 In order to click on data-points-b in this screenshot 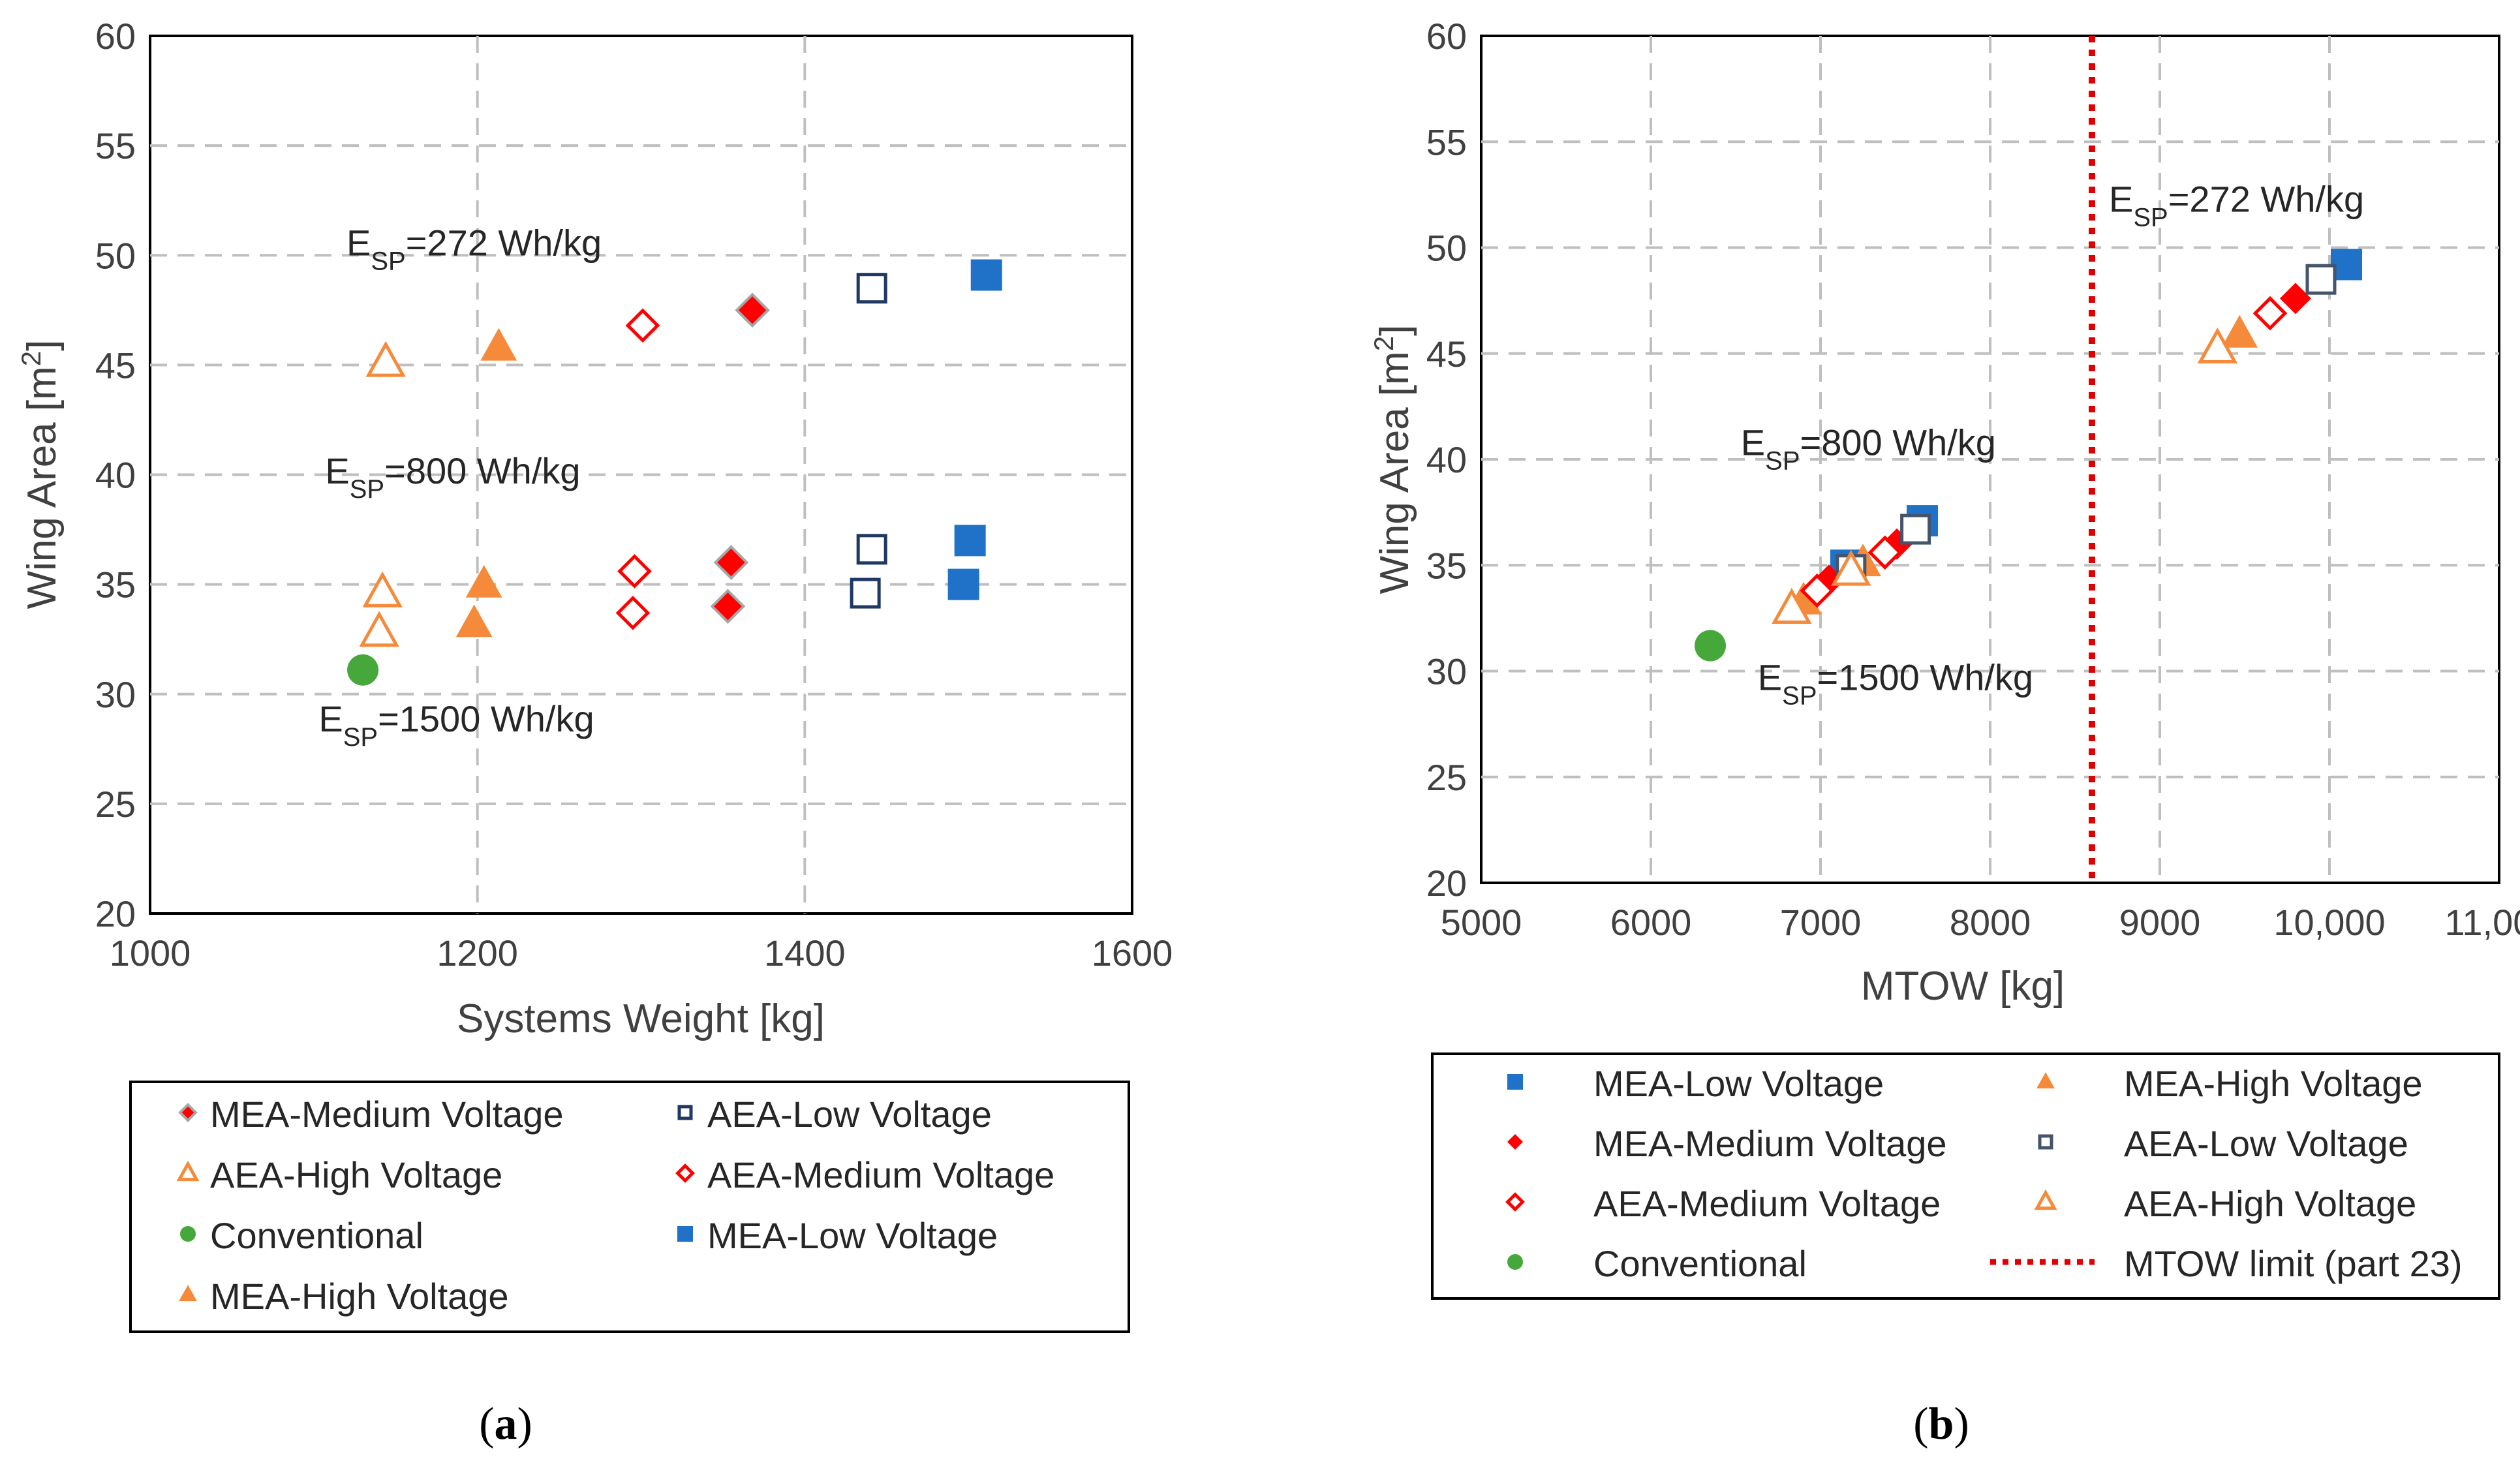, I will do `click(2029, 455)`.